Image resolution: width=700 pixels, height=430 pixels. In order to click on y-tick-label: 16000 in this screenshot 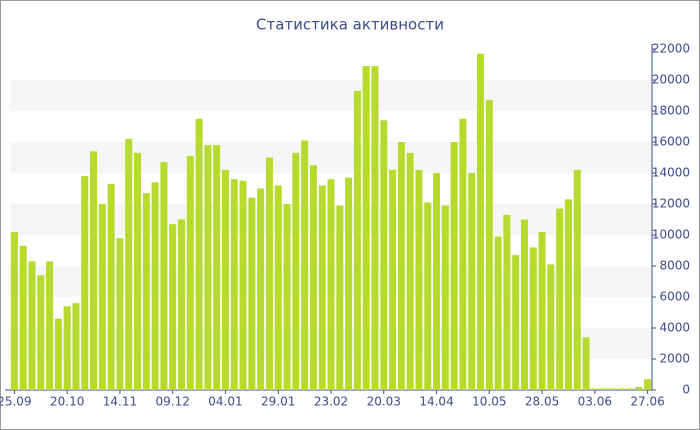, I will do `click(671, 142)`.